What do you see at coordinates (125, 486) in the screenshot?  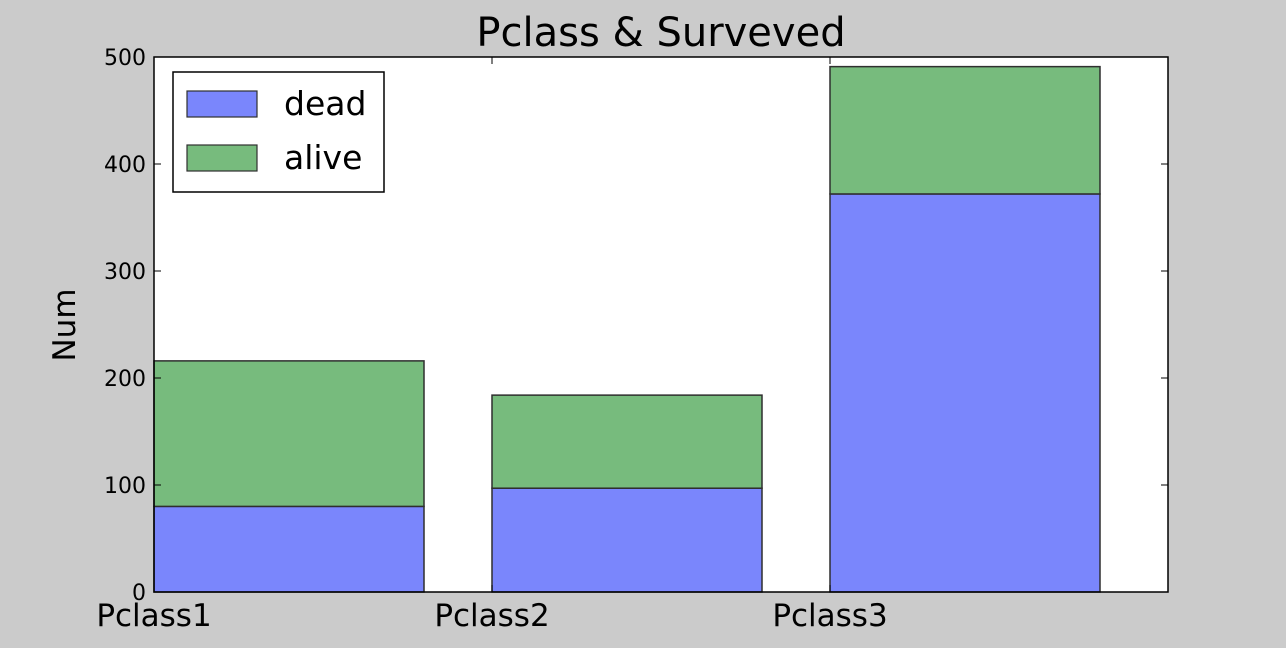 I see `y-tick-label: 100` at bounding box center [125, 486].